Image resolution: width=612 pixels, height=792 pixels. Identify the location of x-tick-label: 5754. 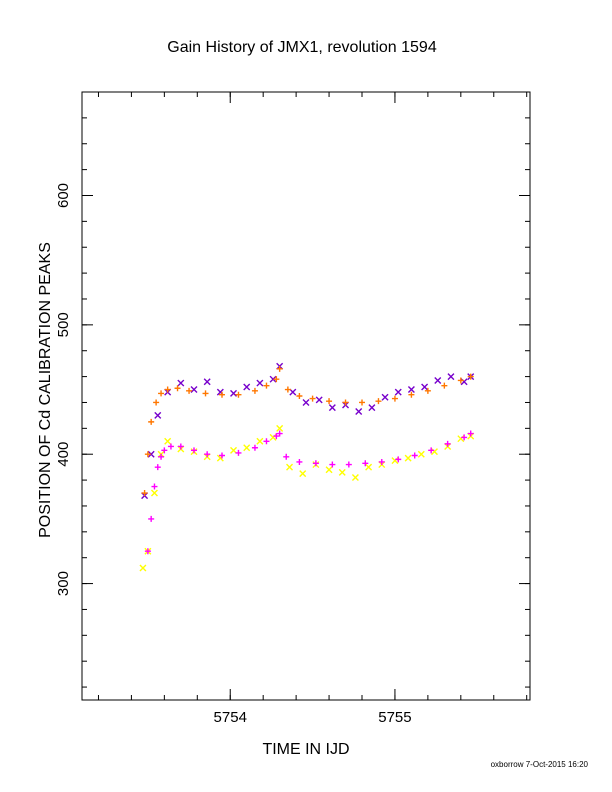
(230, 717).